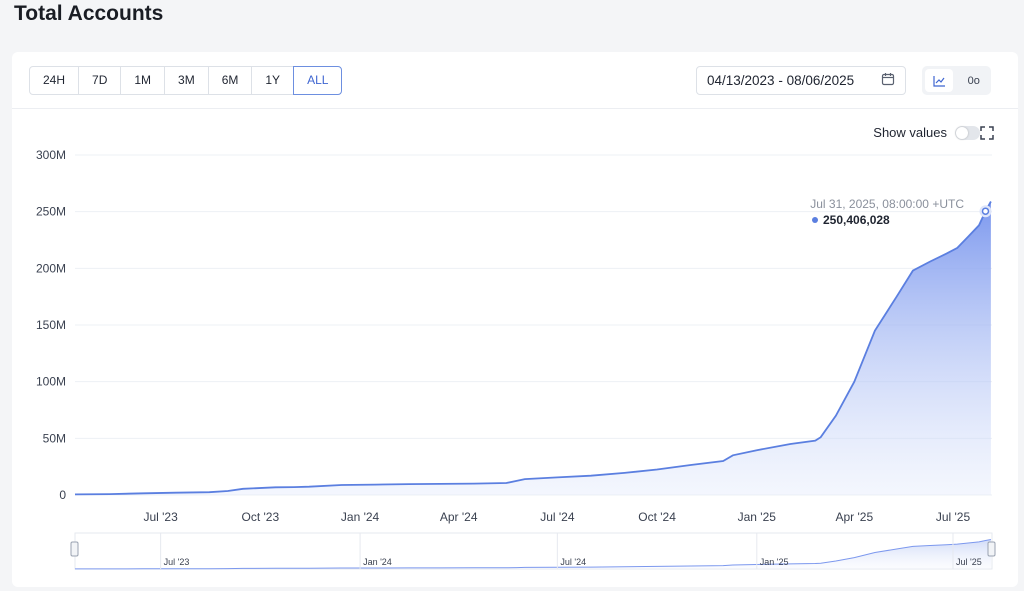 This screenshot has height=591, width=1024. Describe the element at coordinates (89, 13) in the screenshot. I see `page-title: Total Accounts` at that location.